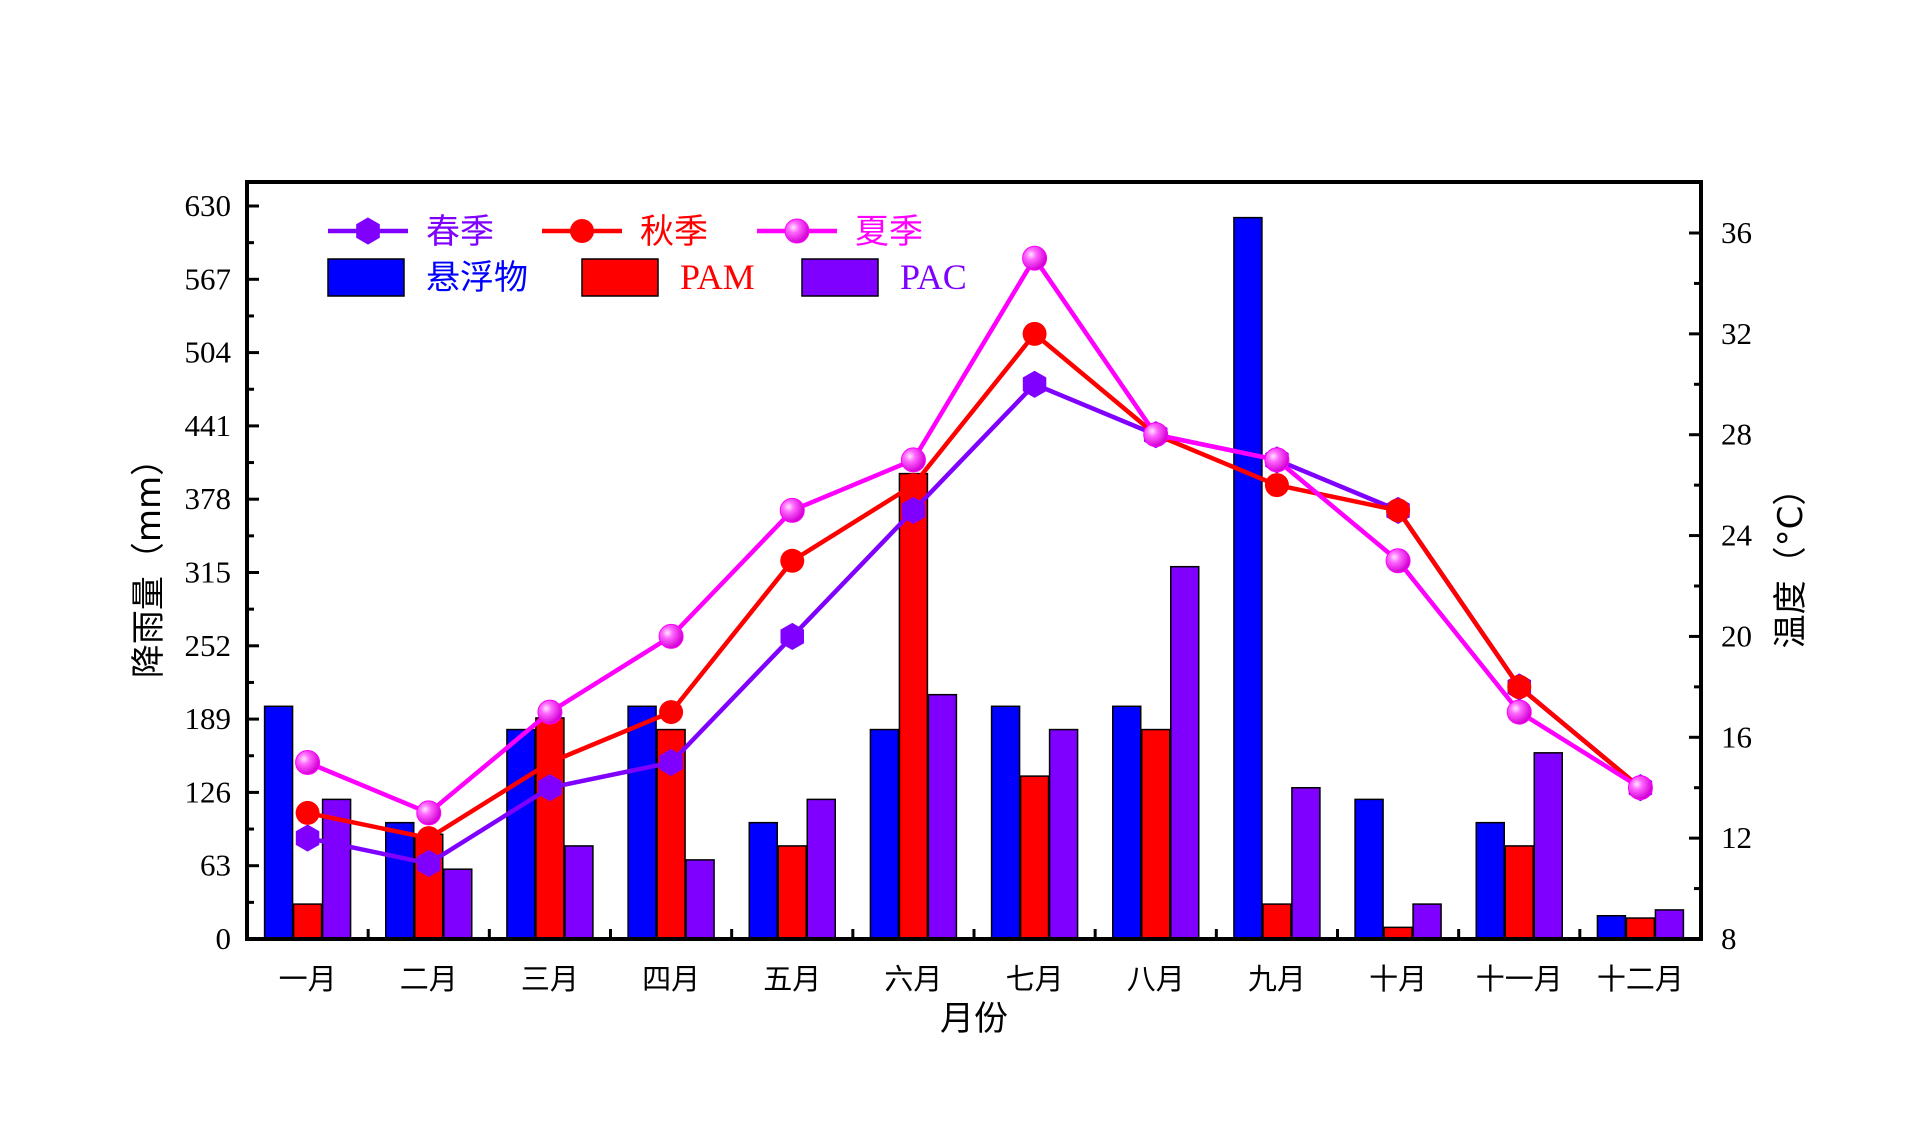  Describe the element at coordinates (913, 460) in the screenshot. I see `point-夏季-六月` at that location.